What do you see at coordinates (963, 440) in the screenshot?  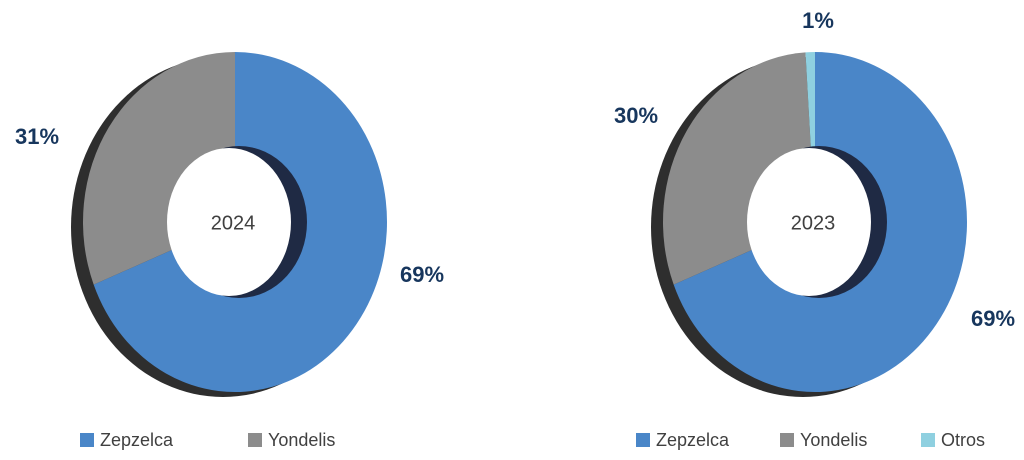 I see `legend-label: Otros` at bounding box center [963, 440].